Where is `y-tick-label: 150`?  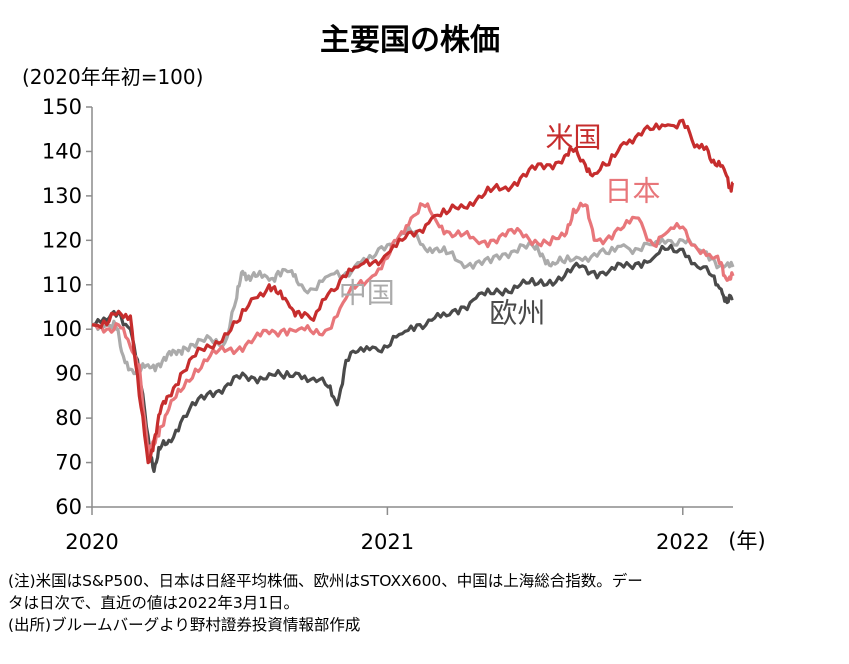
y-tick-label: 150 is located at coordinates (62, 107).